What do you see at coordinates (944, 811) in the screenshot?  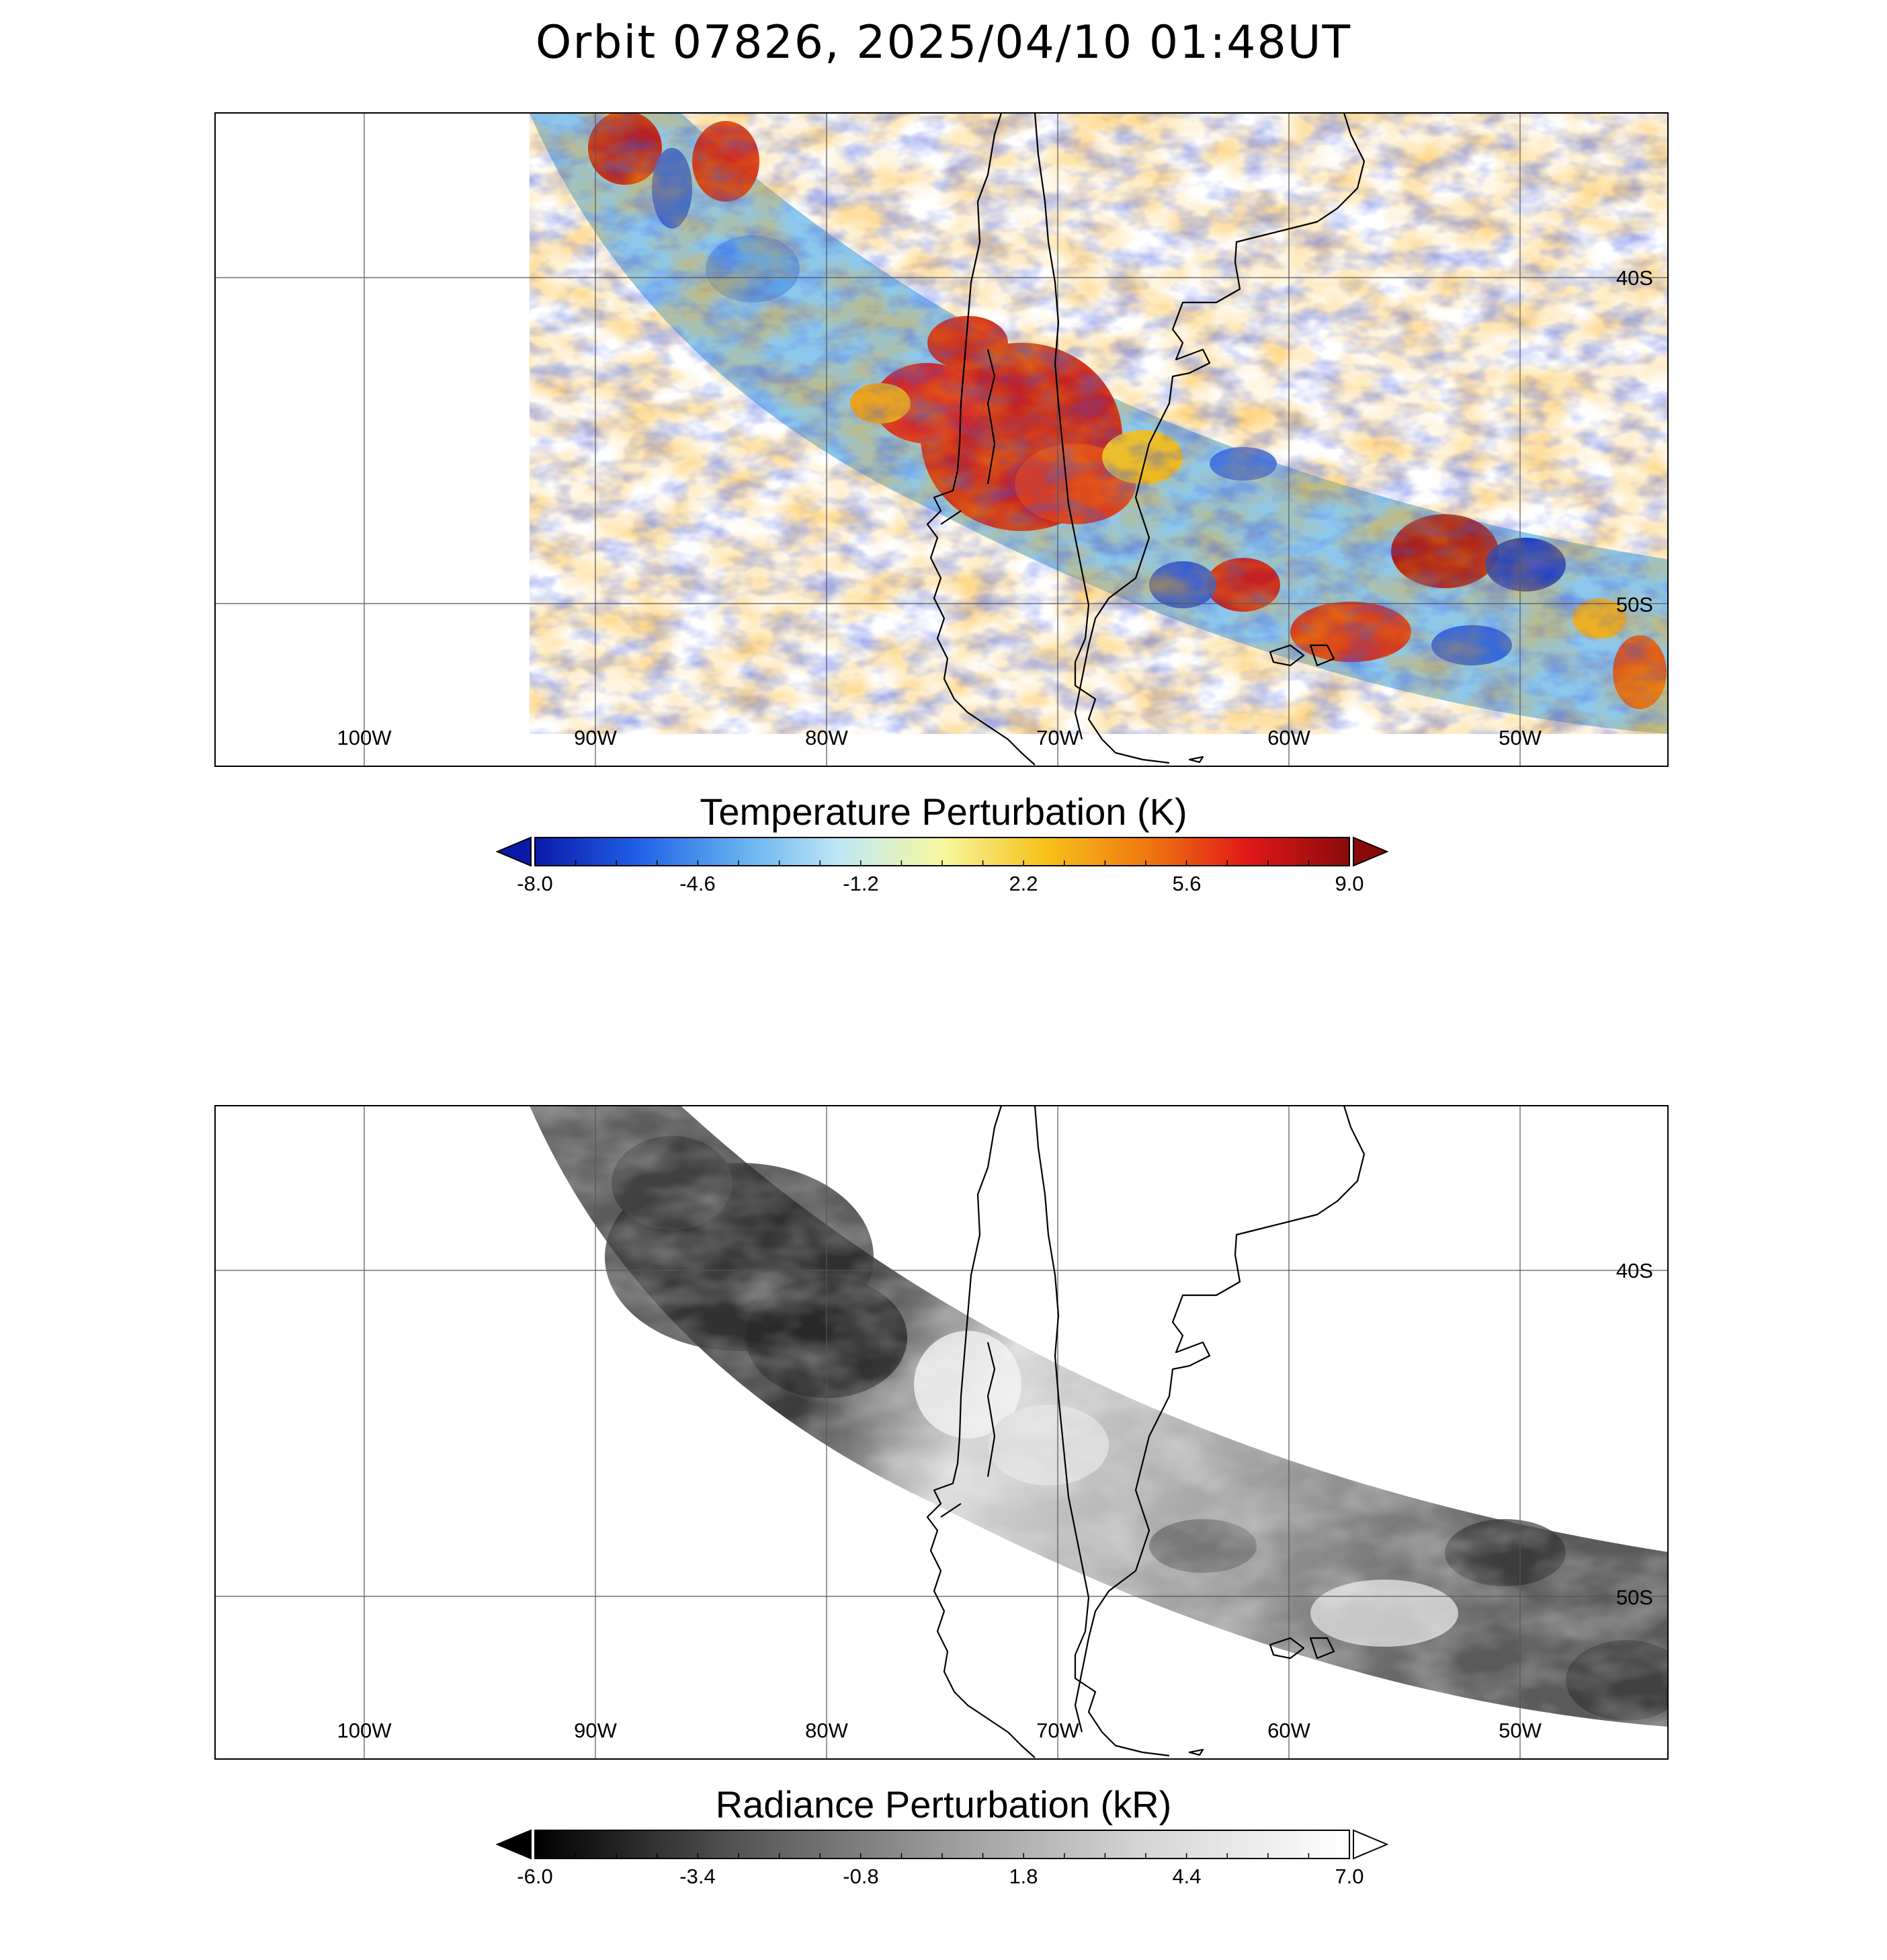 I see `temperature-colorbar-title: Temperature Perturbation (K)` at bounding box center [944, 811].